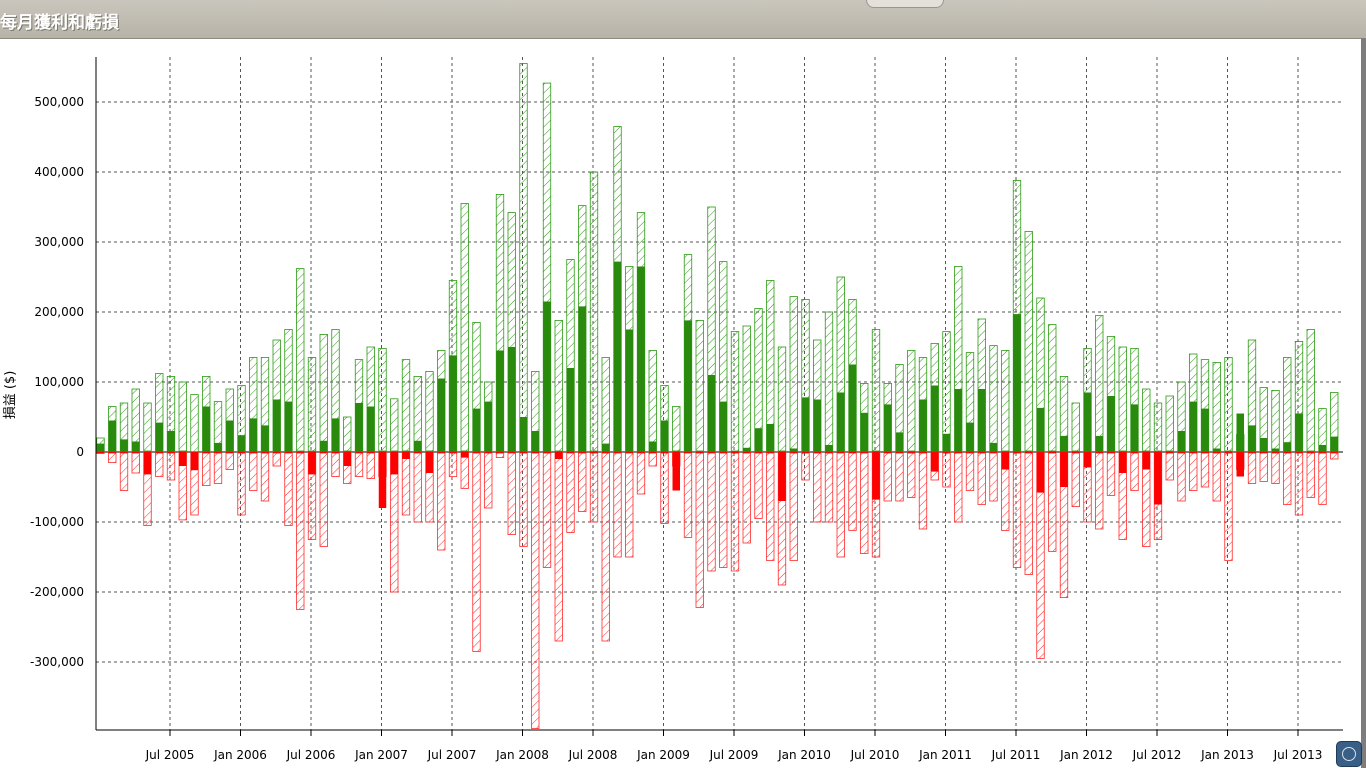 Image resolution: width=1366 pixels, height=768 pixels. I want to click on x-tick-label: Jul 2011, so click(1016, 755).